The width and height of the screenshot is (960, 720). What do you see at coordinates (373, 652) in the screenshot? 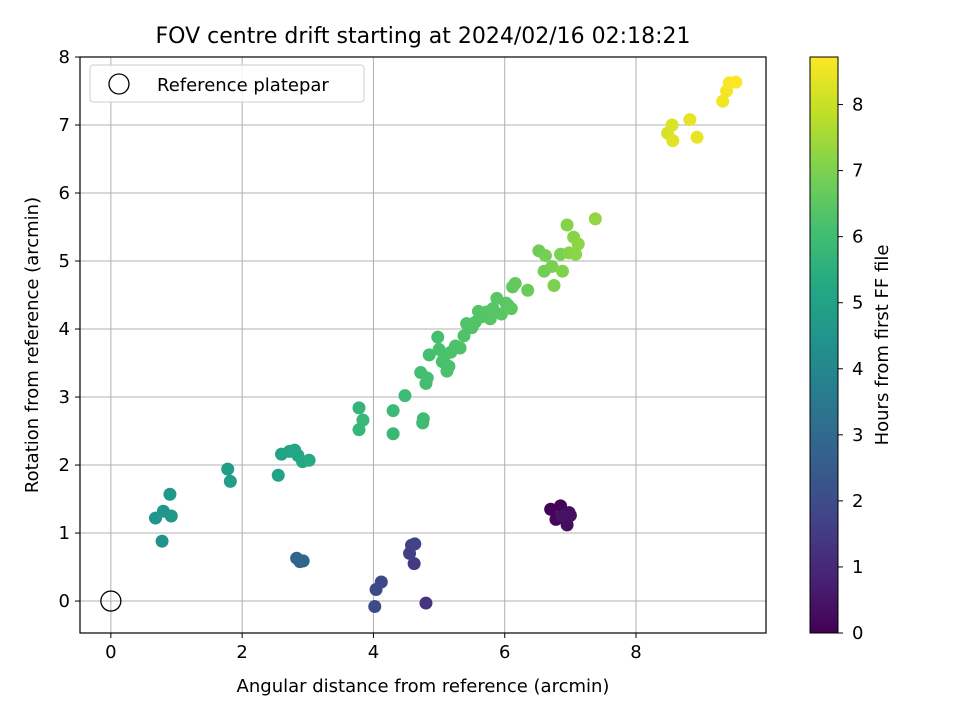
I see `x-tick-label: 4` at bounding box center [373, 652].